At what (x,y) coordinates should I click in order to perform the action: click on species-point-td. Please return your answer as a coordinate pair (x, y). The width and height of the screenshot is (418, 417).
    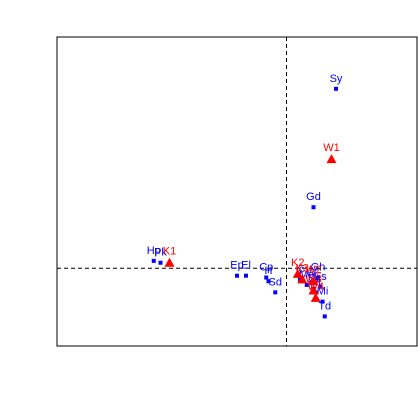
    Looking at the image, I should click on (324, 316).